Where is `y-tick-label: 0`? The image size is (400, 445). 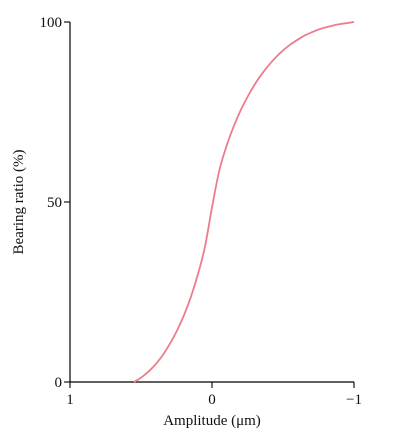 y-tick-label: 0 is located at coordinates (59, 383).